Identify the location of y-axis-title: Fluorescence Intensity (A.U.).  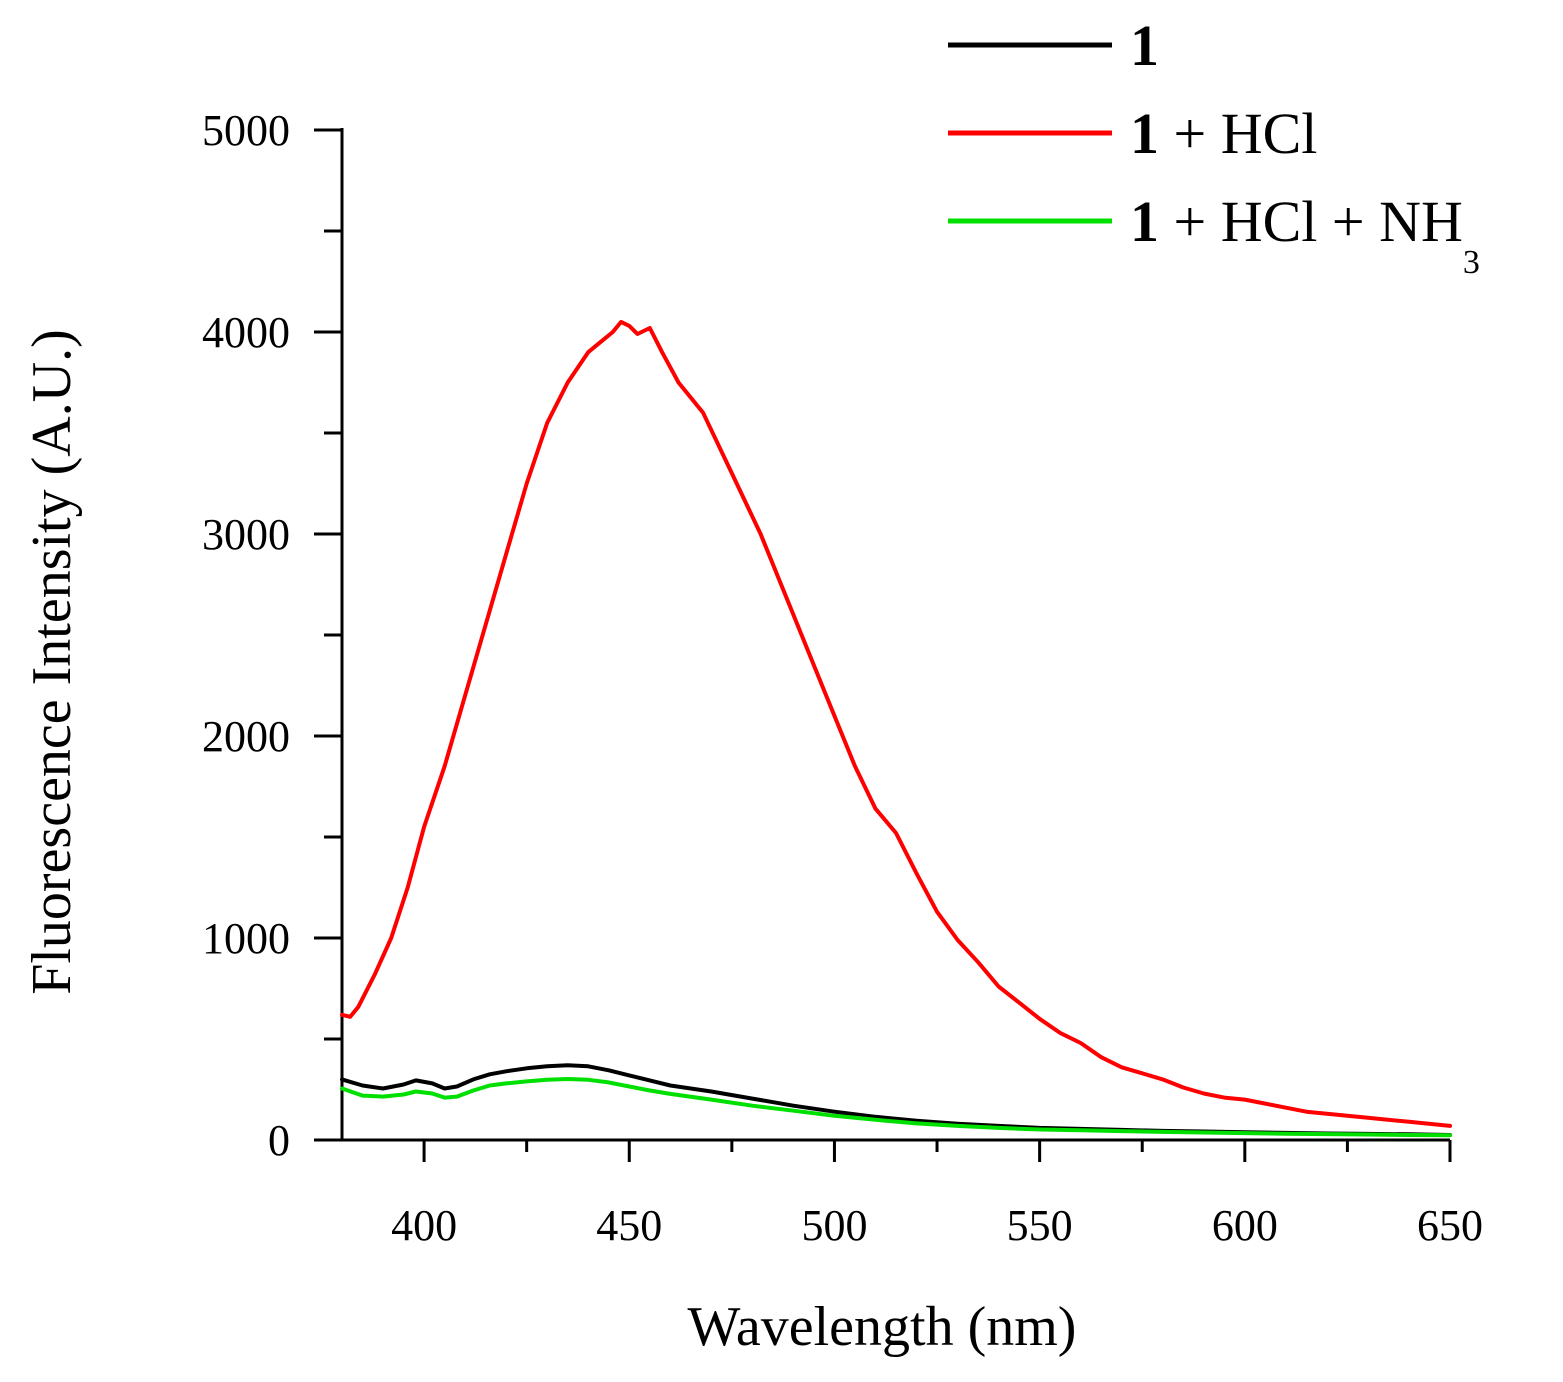
(52, 662).